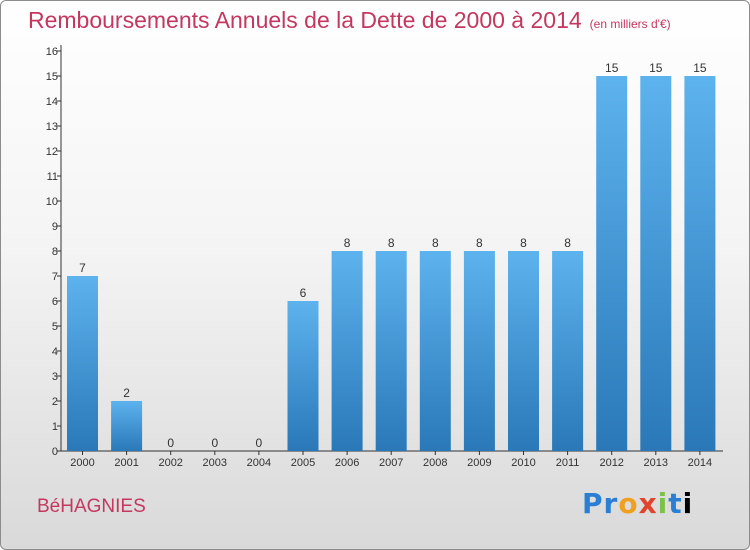 The image size is (750, 550). I want to click on x-tick-label: 2010, so click(523, 463).